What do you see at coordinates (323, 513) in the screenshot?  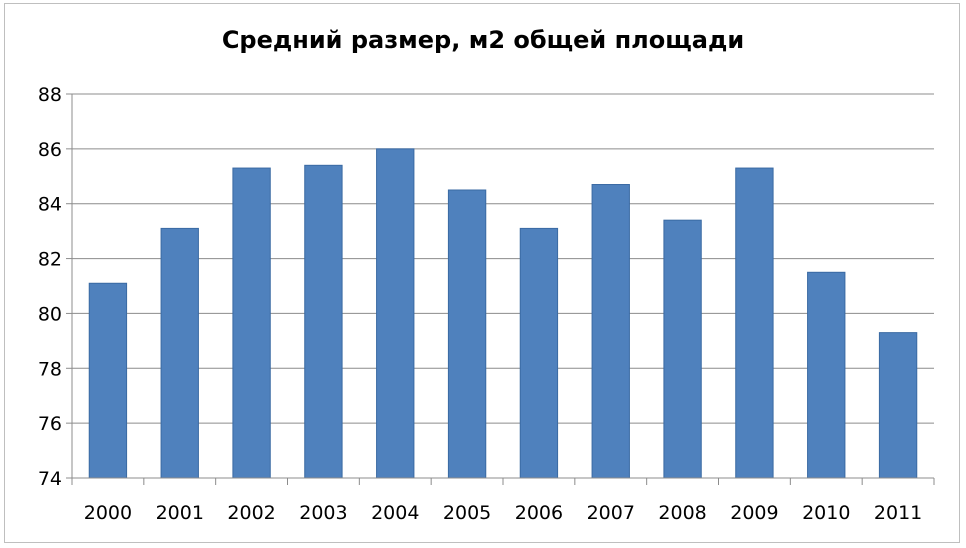 I see `x-tick-label: 2003` at bounding box center [323, 513].